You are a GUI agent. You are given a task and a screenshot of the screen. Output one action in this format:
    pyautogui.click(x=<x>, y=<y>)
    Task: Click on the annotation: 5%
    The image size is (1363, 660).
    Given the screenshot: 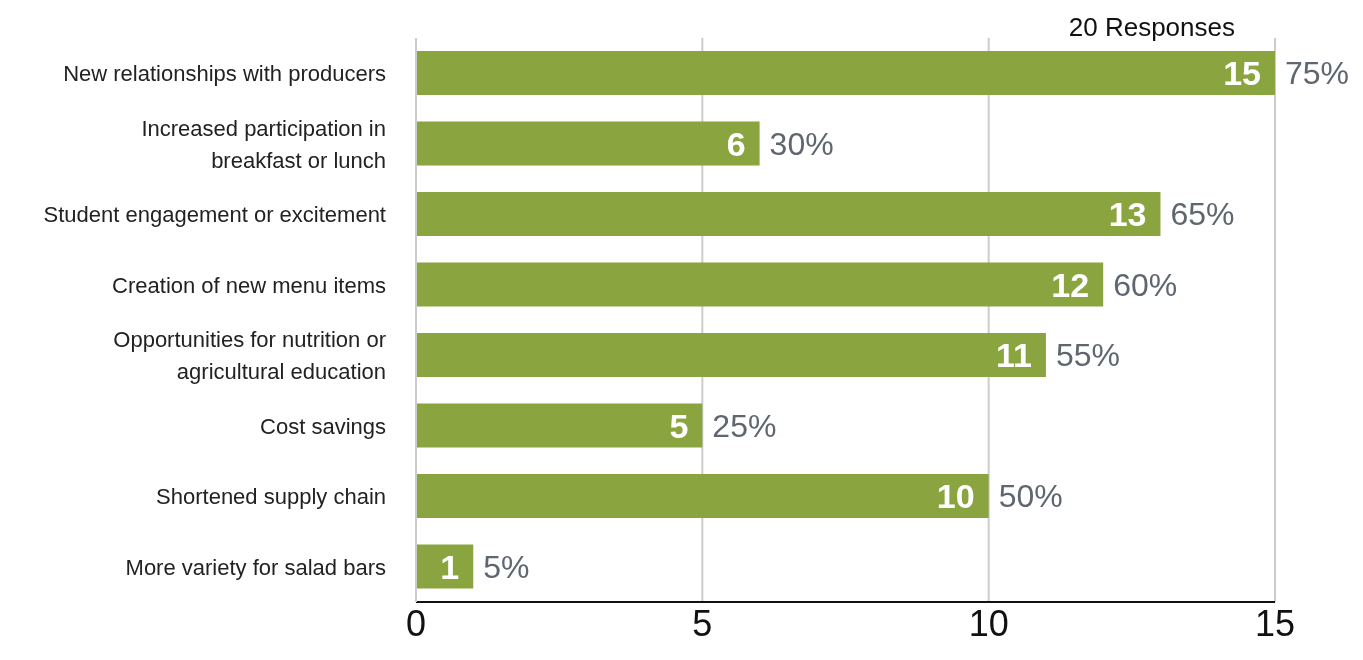 What is the action you would take?
    pyautogui.click(x=506, y=566)
    